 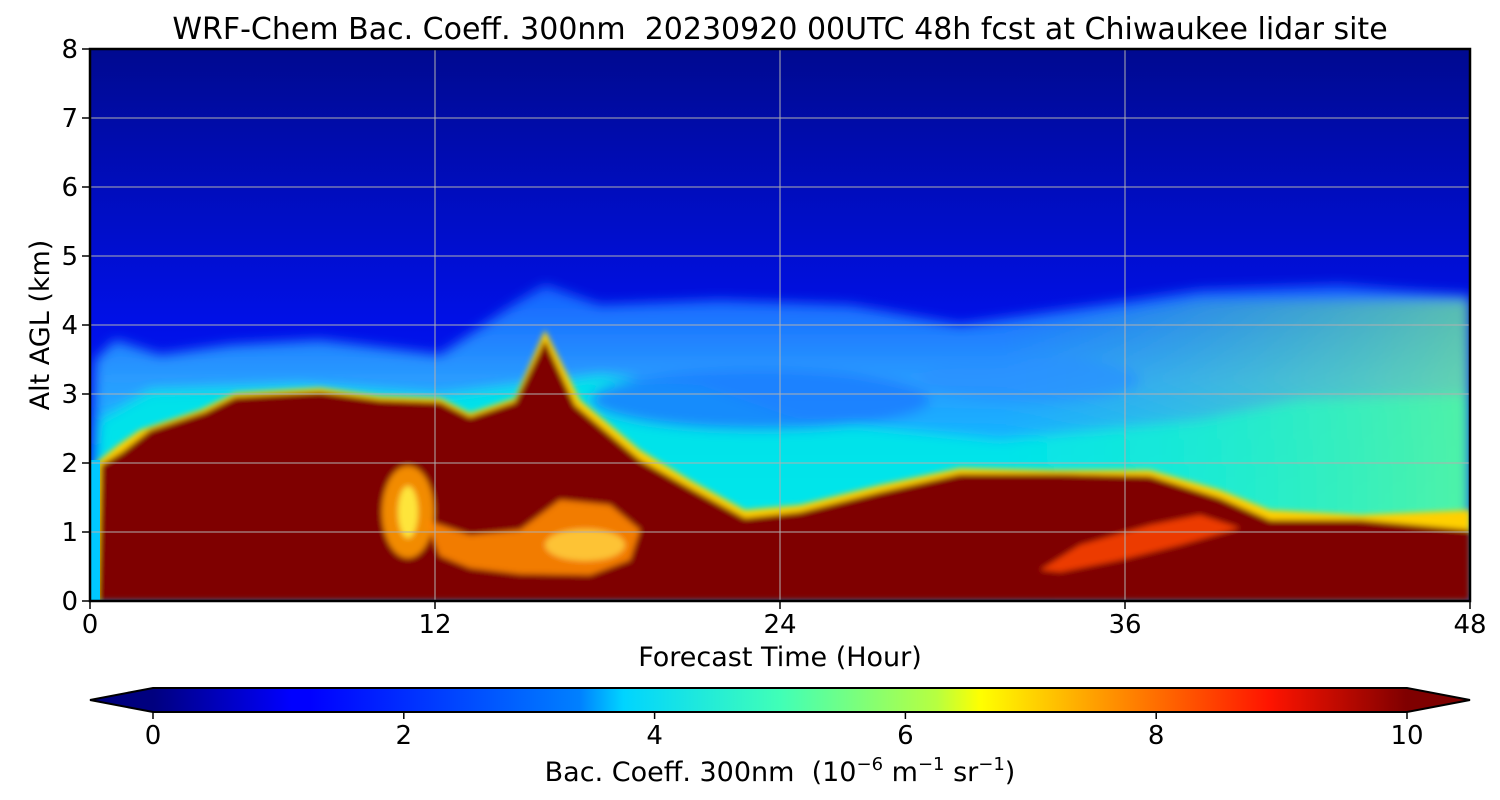 I want to click on y-axis: 0 1 2 3 4 5 6 7 8, so click(x=75, y=326).